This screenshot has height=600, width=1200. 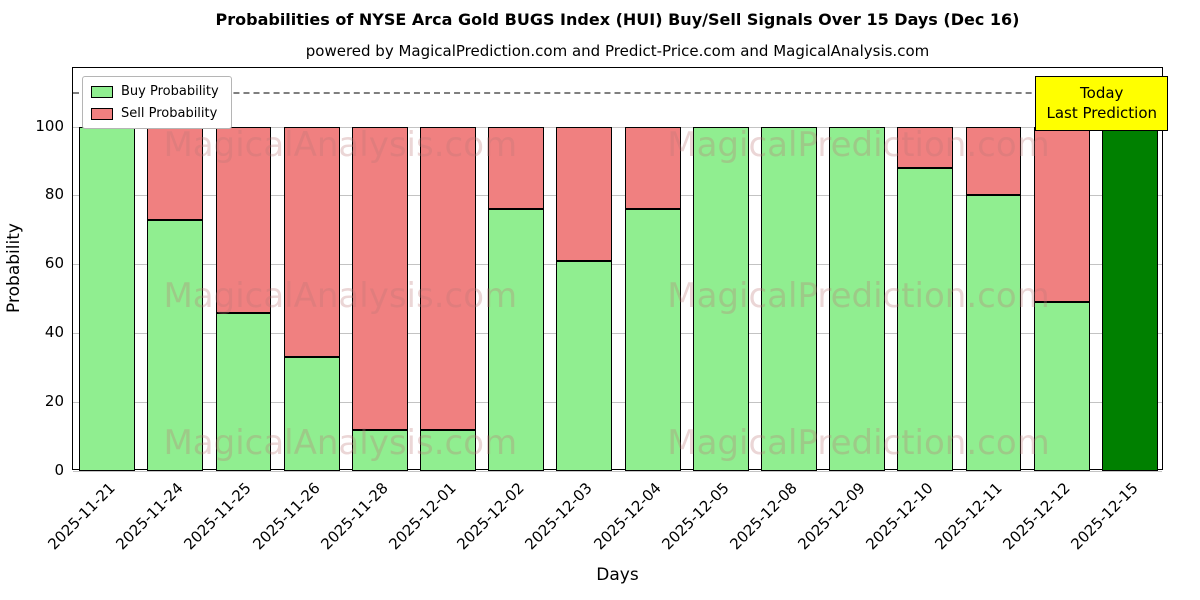 I want to click on today-annotation: Today Last Prediction, so click(x=1101, y=103).